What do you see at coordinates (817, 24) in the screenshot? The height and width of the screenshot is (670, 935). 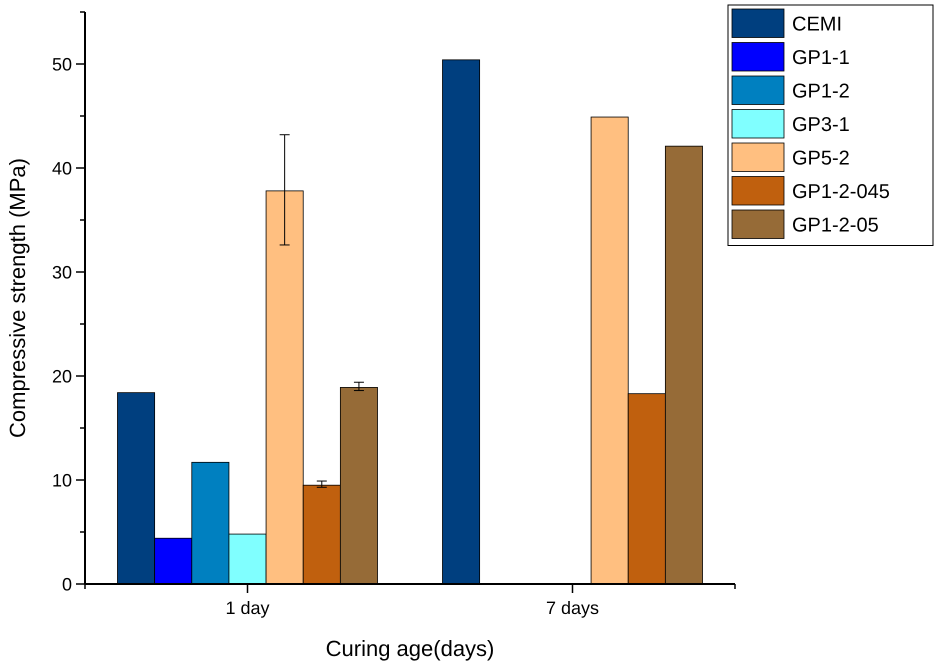 I see `legend-label: CEMI` at bounding box center [817, 24].